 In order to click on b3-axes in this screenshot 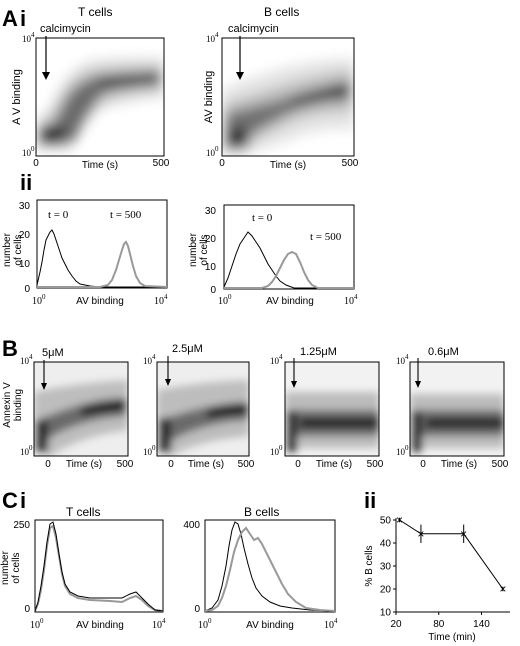, I will do `click(332, 409)`.